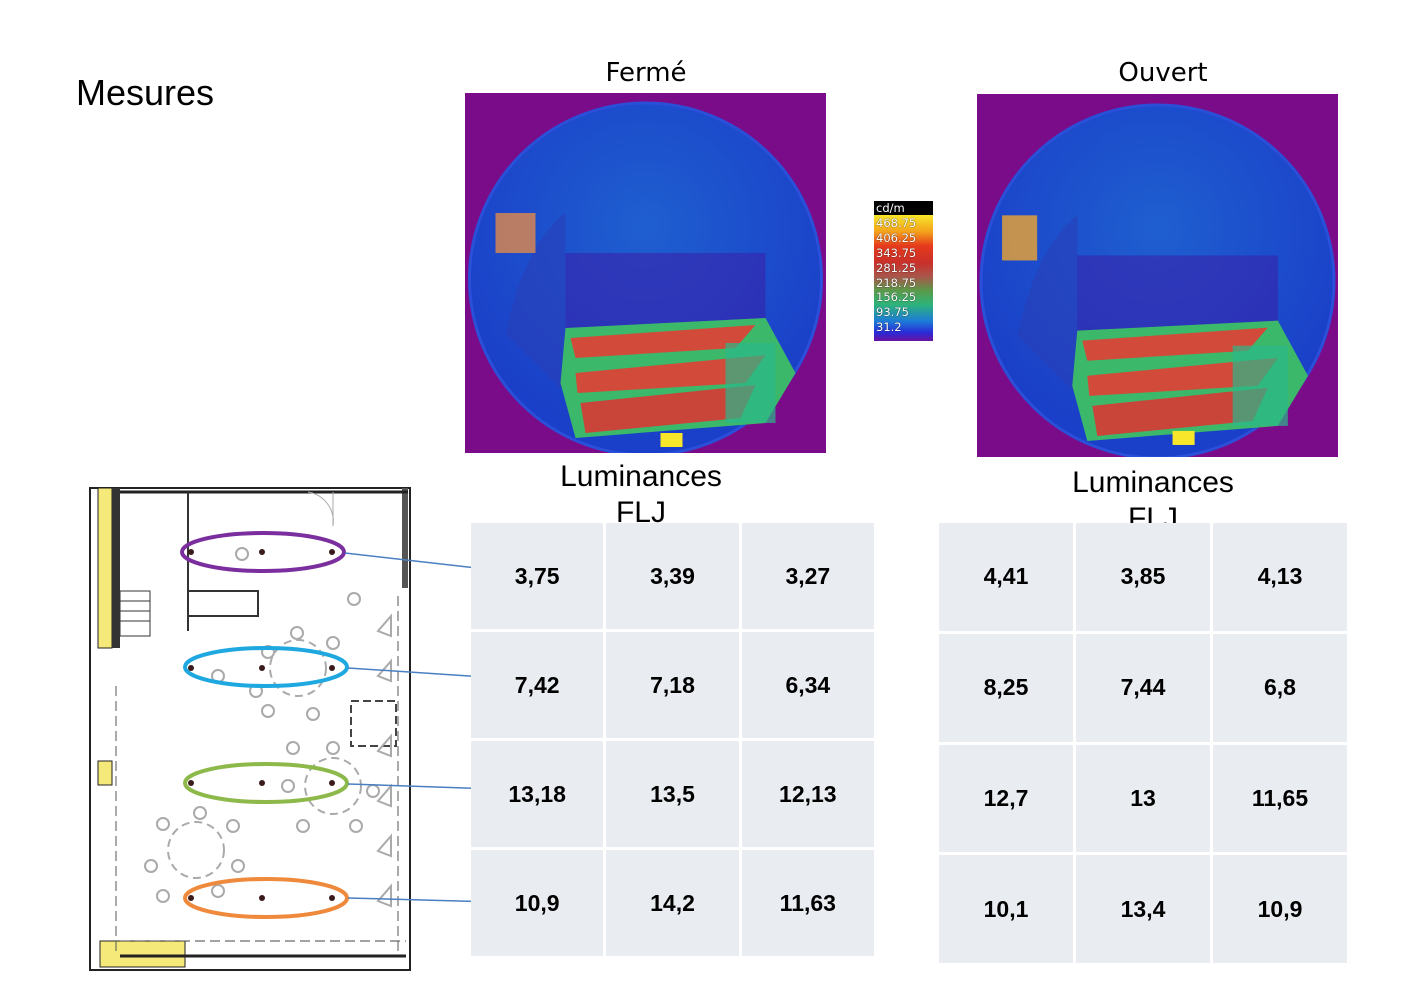  Describe the element at coordinates (1157, 280) in the screenshot. I see `fisheye-open-graphic` at that location.